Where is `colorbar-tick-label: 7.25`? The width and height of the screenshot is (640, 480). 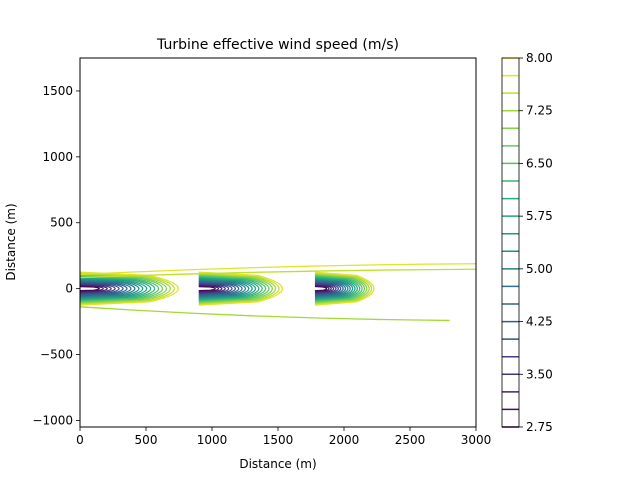
colorbar-tick-label: 7.25 is located at coordinates (539, 111).